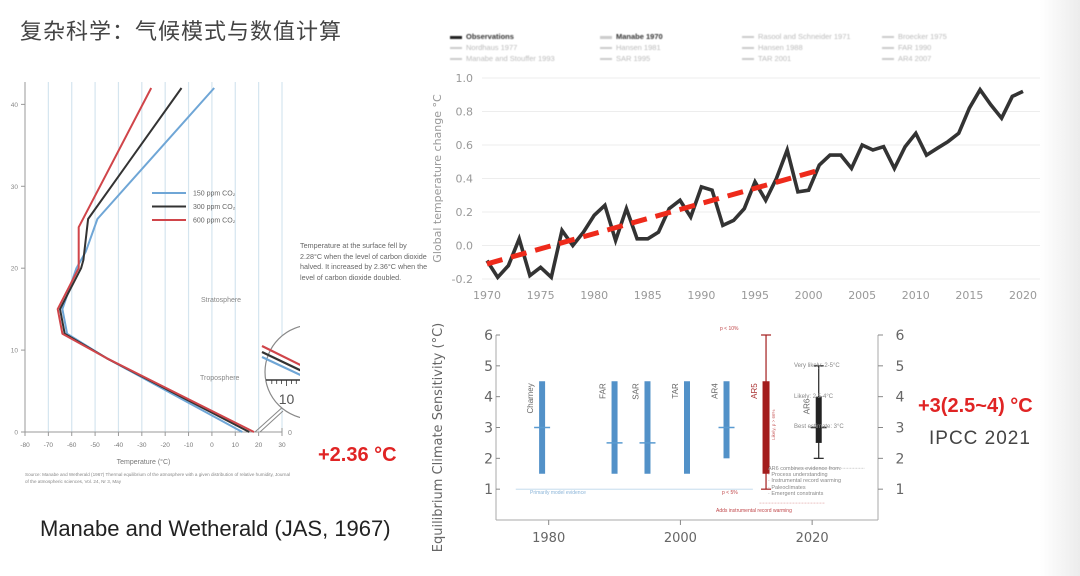 Image resolution: width=1080 pixels, height=576 pixels. Describe the element at coordinates (680, 538) in the screenshot. I see `x-tick-label: 2000` at that location.